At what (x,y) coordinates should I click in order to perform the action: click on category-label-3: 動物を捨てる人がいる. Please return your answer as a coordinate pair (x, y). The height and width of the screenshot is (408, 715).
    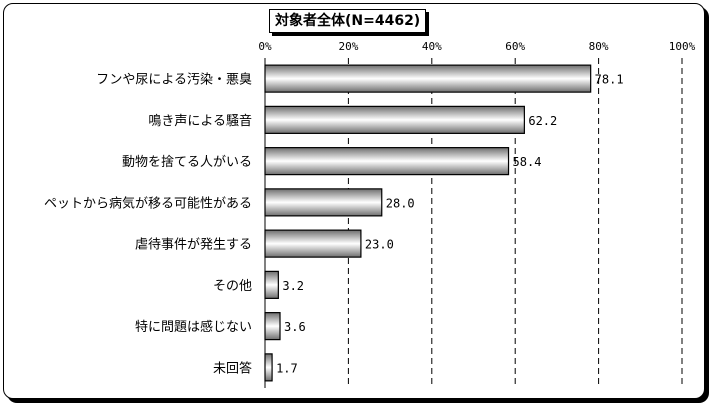
    Looking at the image, I should click on (187, 162).